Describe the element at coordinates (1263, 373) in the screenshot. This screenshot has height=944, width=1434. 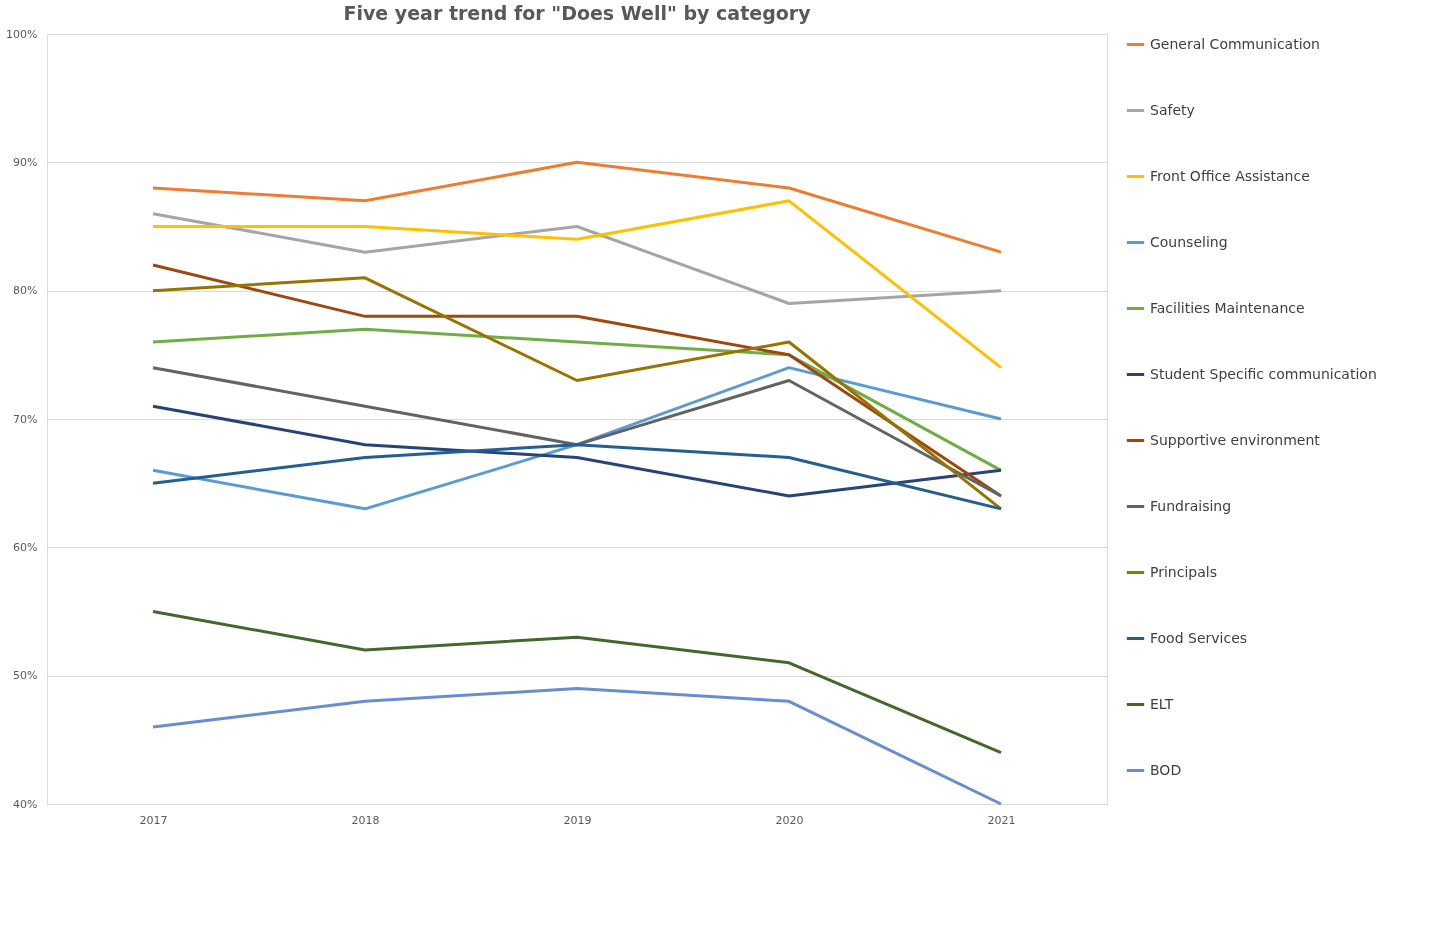
I see `legend-label: Student Specific communication` at that location.